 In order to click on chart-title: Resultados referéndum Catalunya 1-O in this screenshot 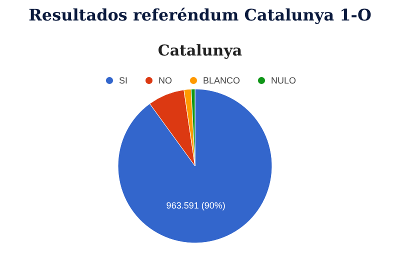, I will do `click(200, 15)`.